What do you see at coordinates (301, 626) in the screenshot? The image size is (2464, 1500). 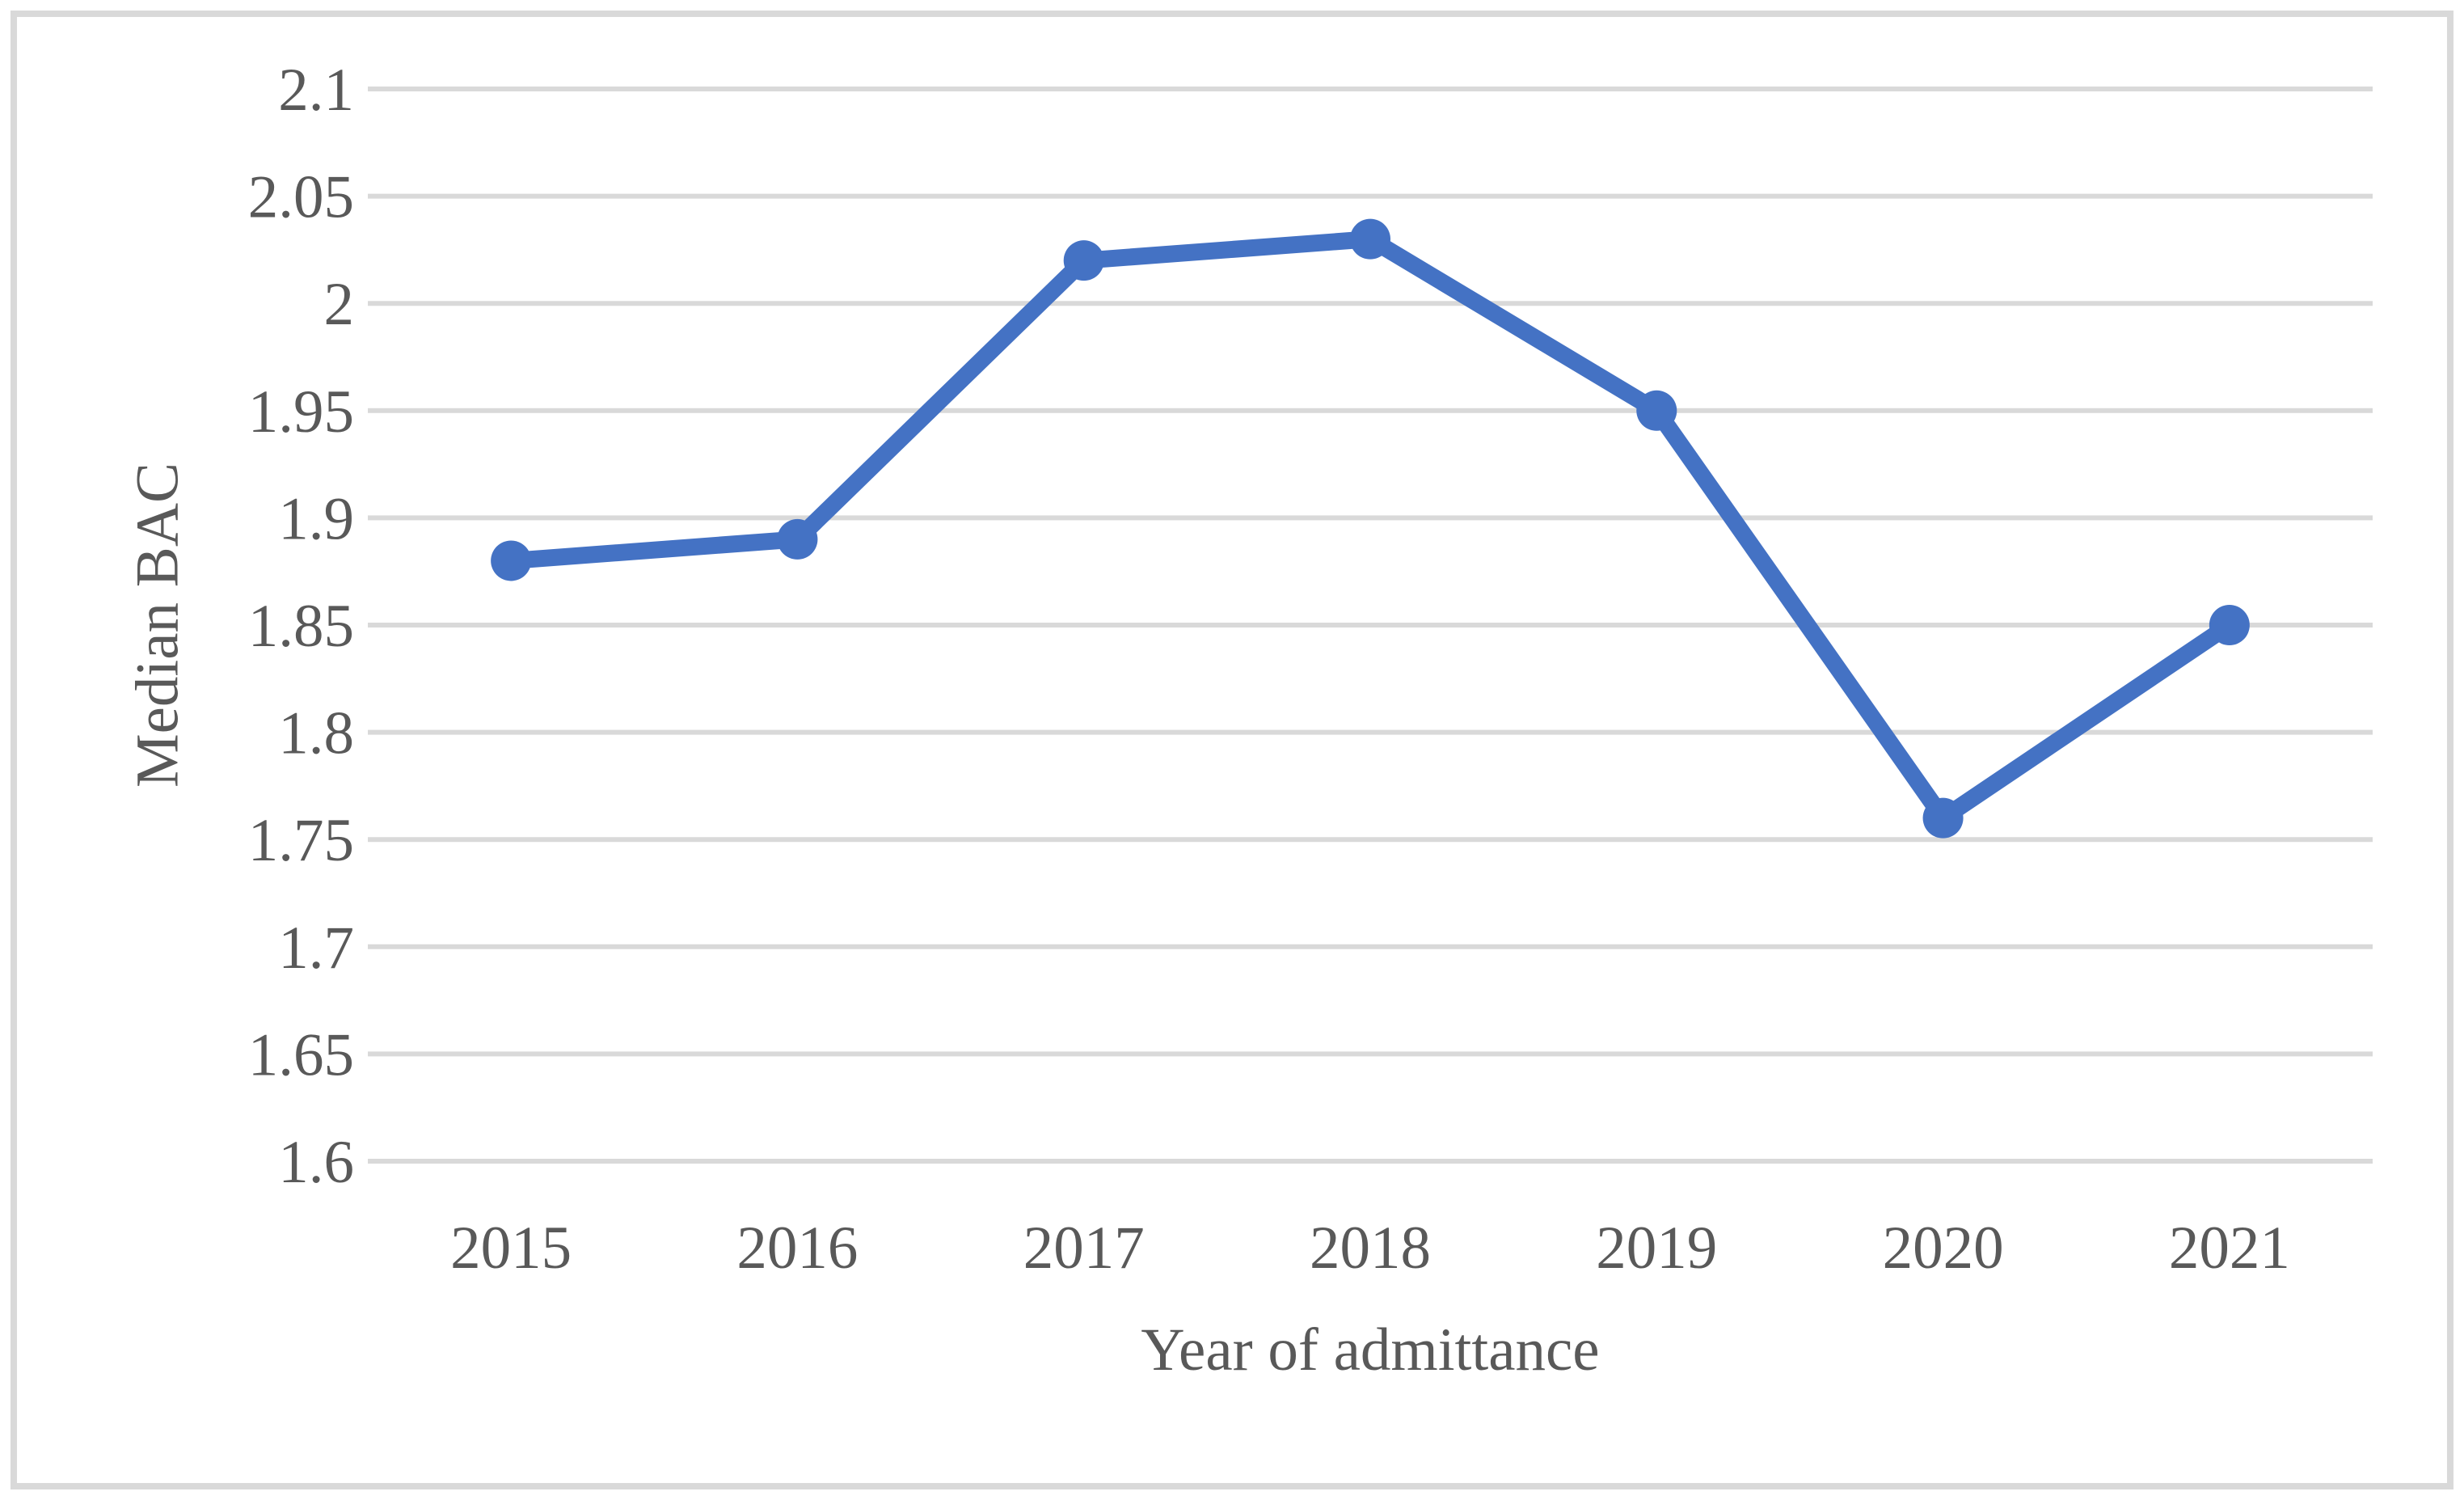 I see `y-tick-label: 1.85` at bounding box center [301, 626].